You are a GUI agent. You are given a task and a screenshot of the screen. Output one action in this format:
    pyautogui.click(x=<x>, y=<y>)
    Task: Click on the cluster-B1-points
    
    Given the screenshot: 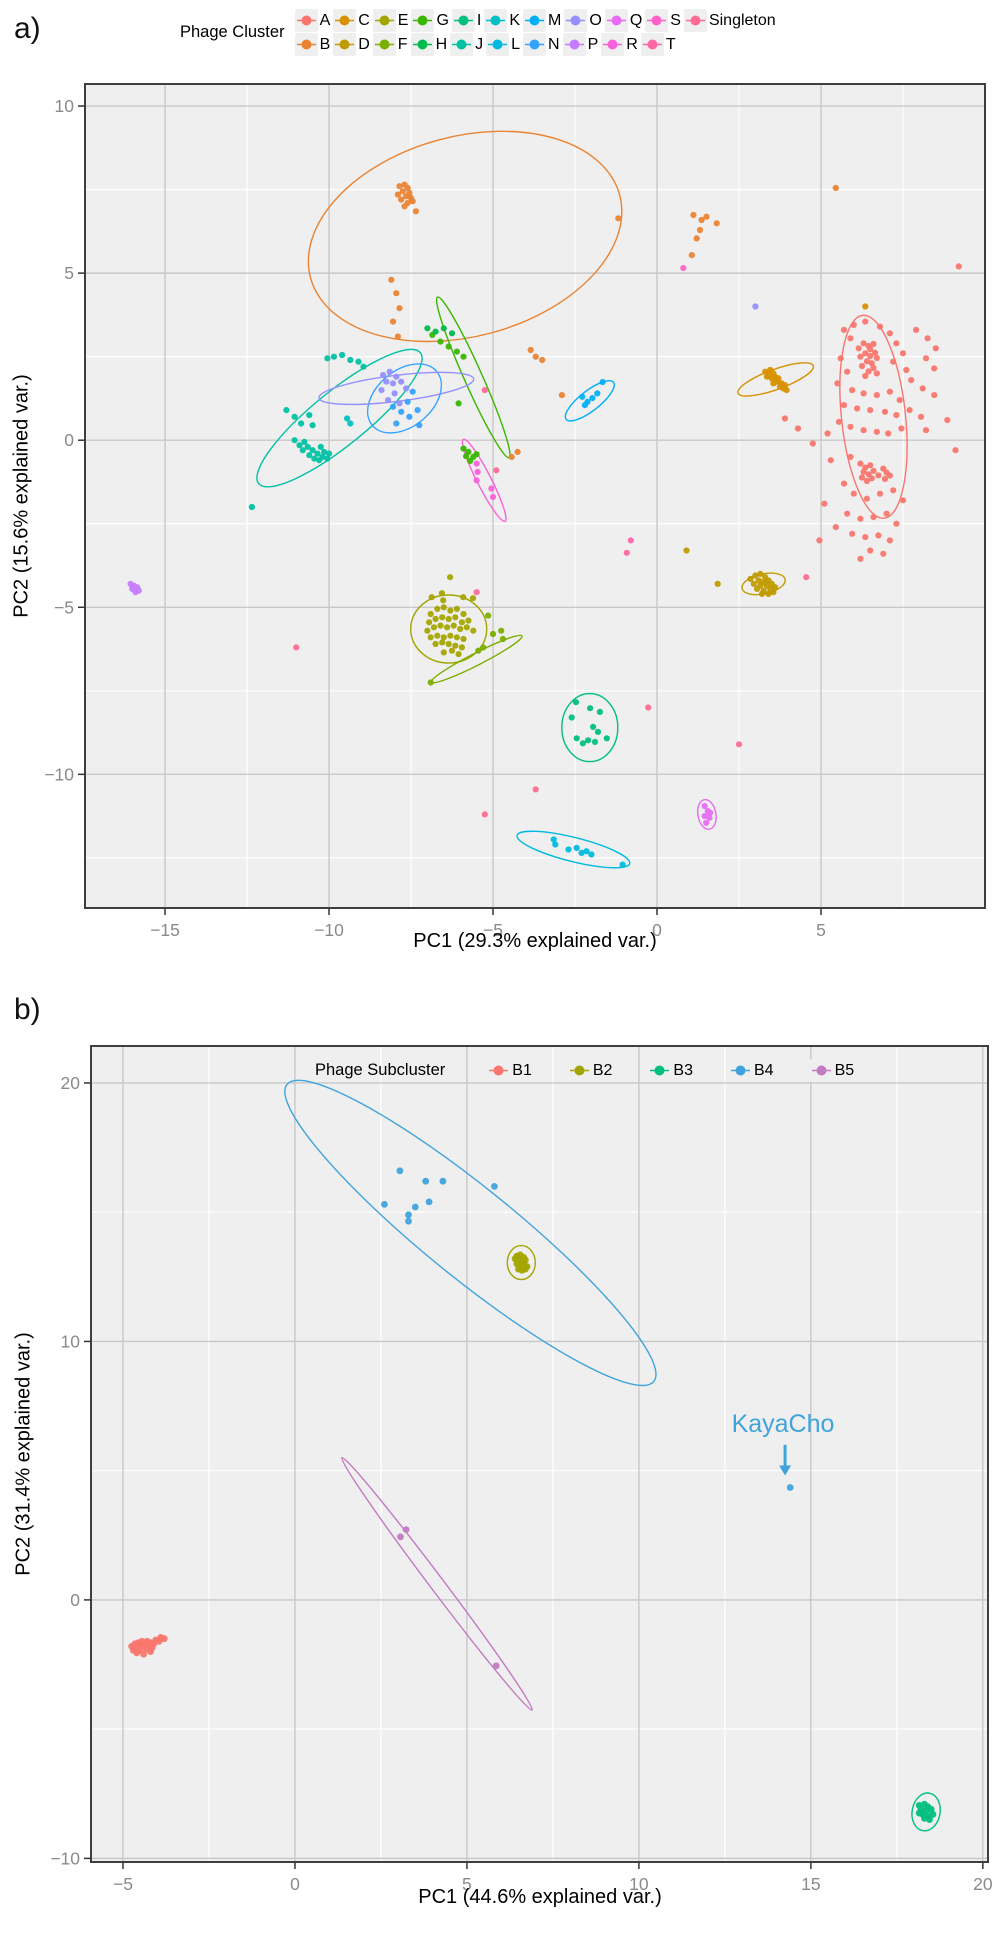 What is the action you would take?
    pyautogui.click(x=148, y=1646)
    